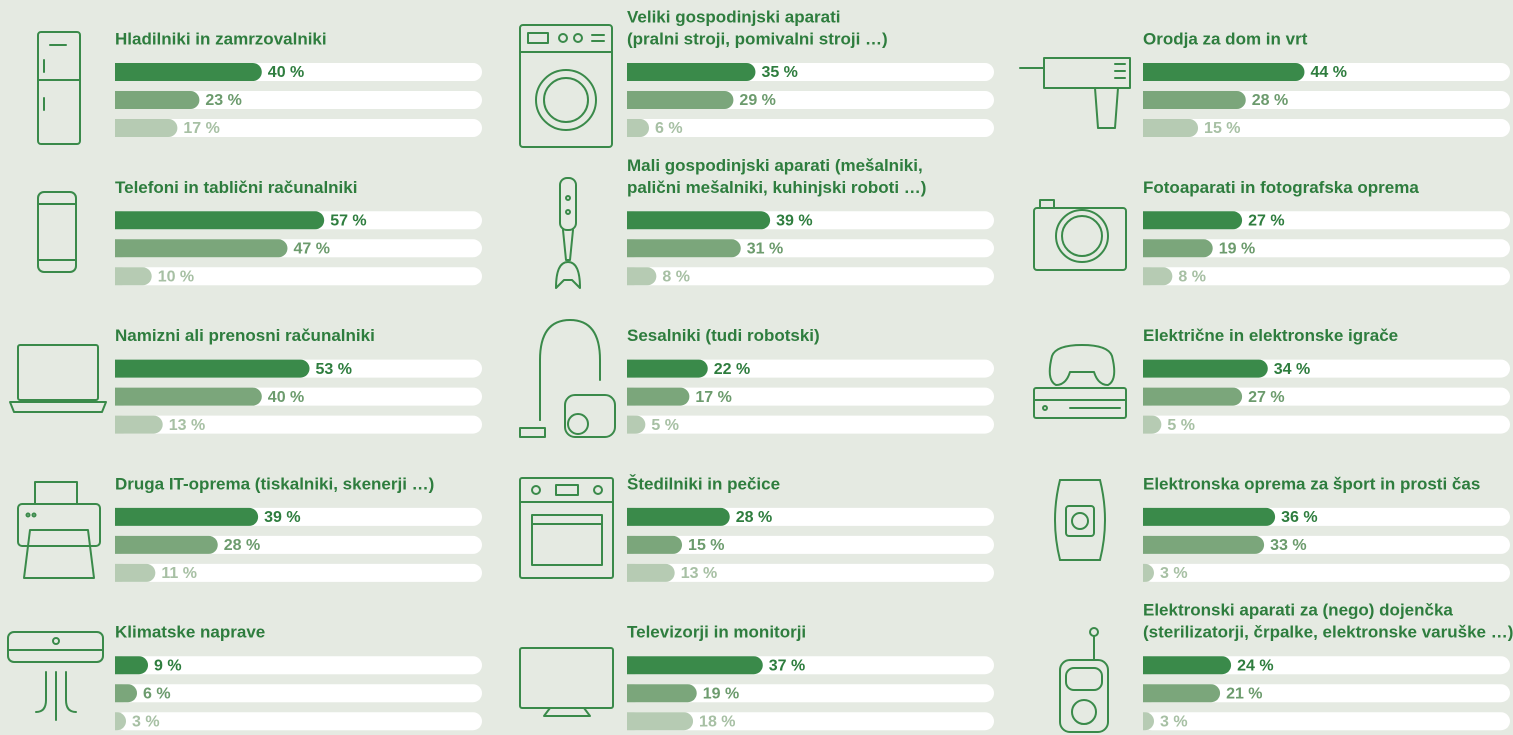  Describe the element at coordinates (717, 721) in the screenshot. I see `value-label: 18 %` at that location.